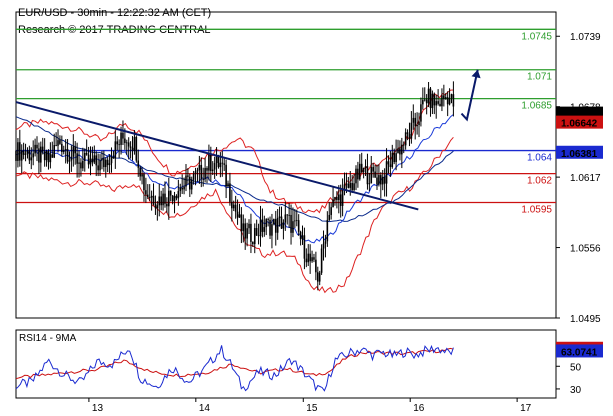 The height and width of the screenshot is (416, 613). I want to click on rsi-line, so click(234, 368).